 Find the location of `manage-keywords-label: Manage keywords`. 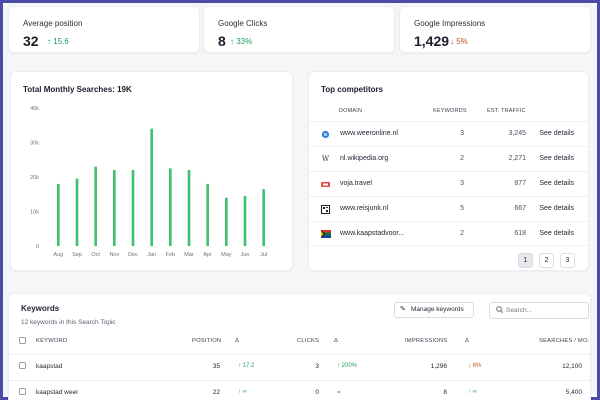

manage-keywords-label: Manage keywords is located at coordinates (437, 309).